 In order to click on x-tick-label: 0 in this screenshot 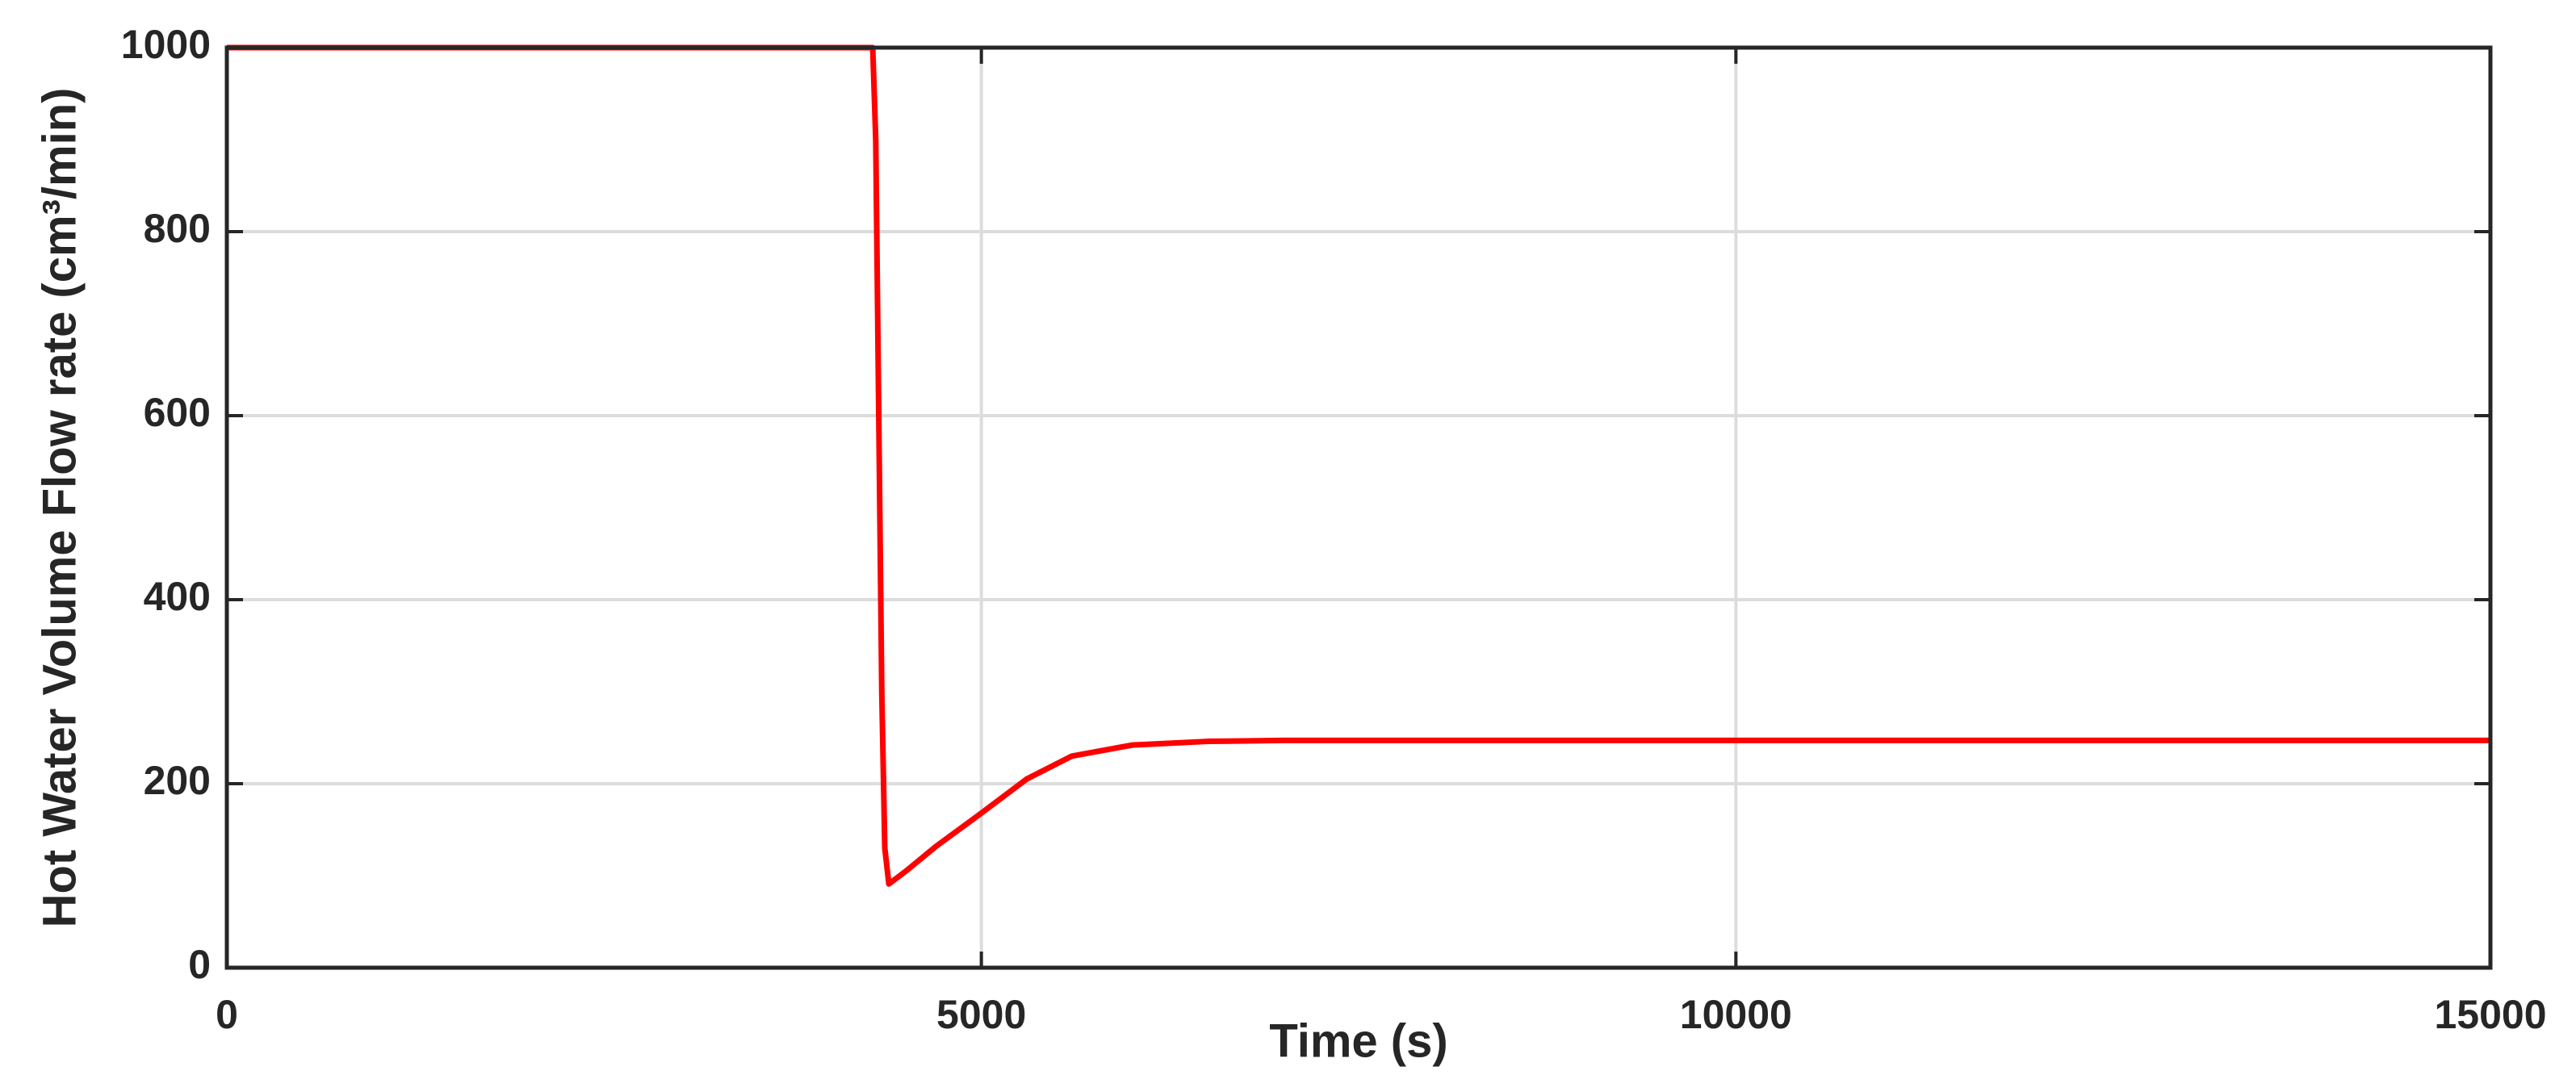, I will do `click(227, 1015)`.